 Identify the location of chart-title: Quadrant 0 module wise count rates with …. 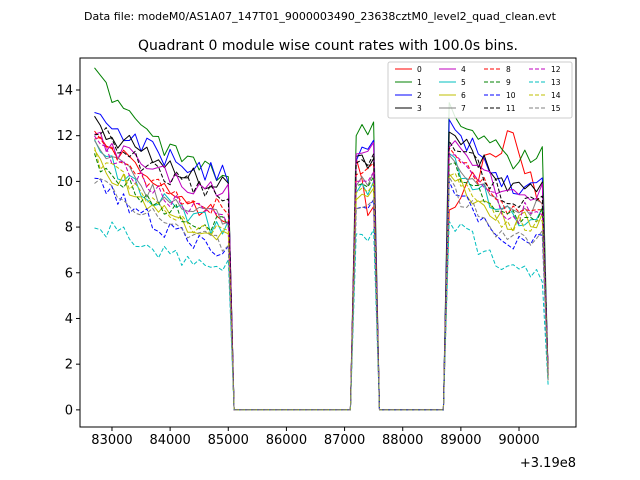
(328, 46).